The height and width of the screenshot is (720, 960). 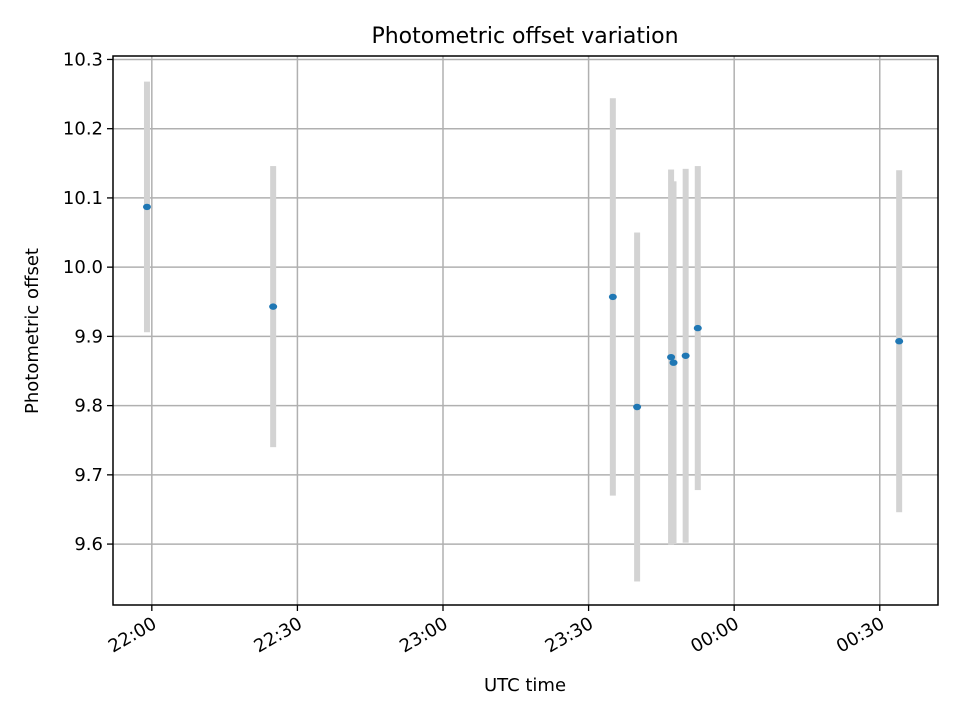 I want to click on y-tick-label: 9.8, so click(x=88, y=406).